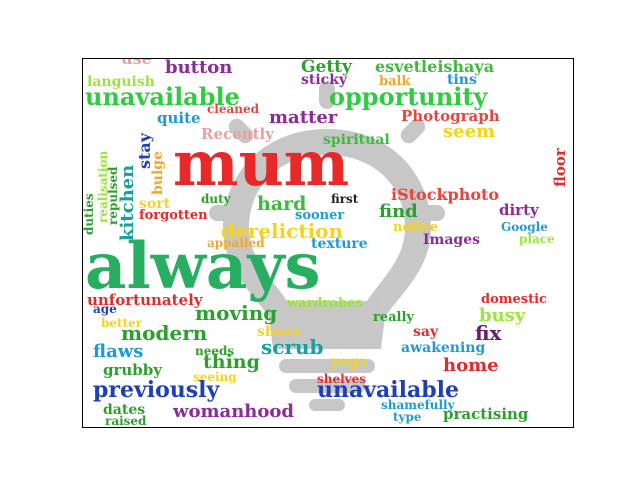  Describe the element at coordinates (173, 215) in the screenshot. I see `word-forgotten: forgotten` at that location.